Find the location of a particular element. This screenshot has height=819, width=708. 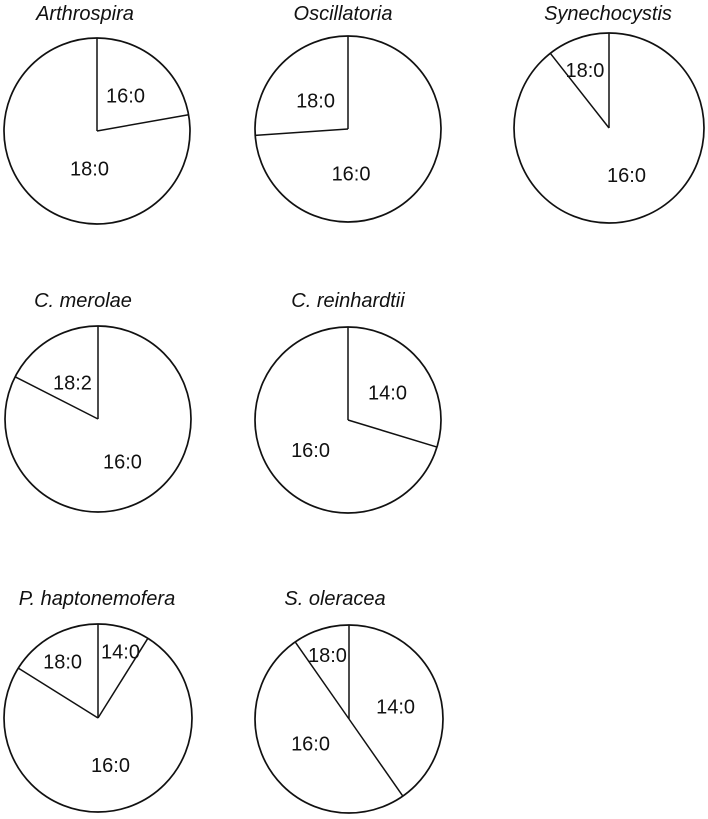

pie-chart-arthrospira: 16:0 18:0 Arthrospira is located at coordinates (97, 114).